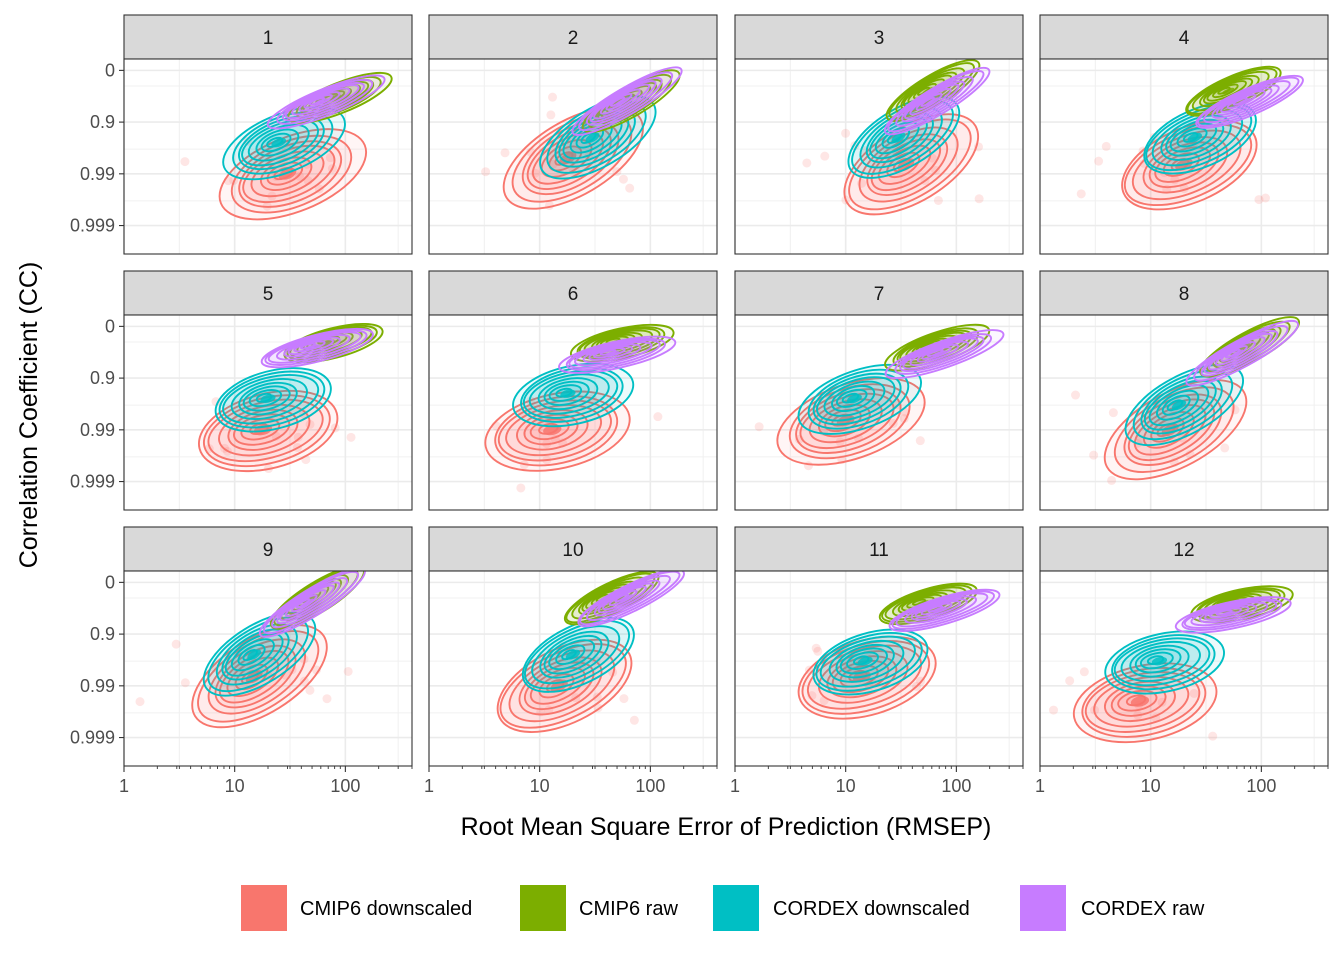 This screenshot has width=1344, height=960. What do you see at coordinates (628, 909) in the screenshot?
I see `legend-label: CMIP6 raw` at bounding box center [628, 909].